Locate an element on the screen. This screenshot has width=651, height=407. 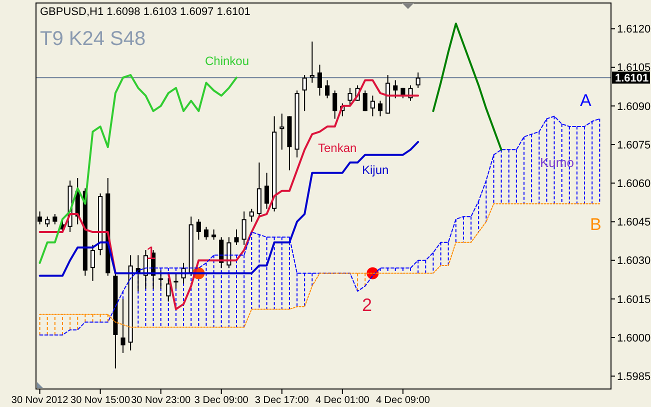
ref-line-label: 1.6101 is located at coordinates (632, 78).